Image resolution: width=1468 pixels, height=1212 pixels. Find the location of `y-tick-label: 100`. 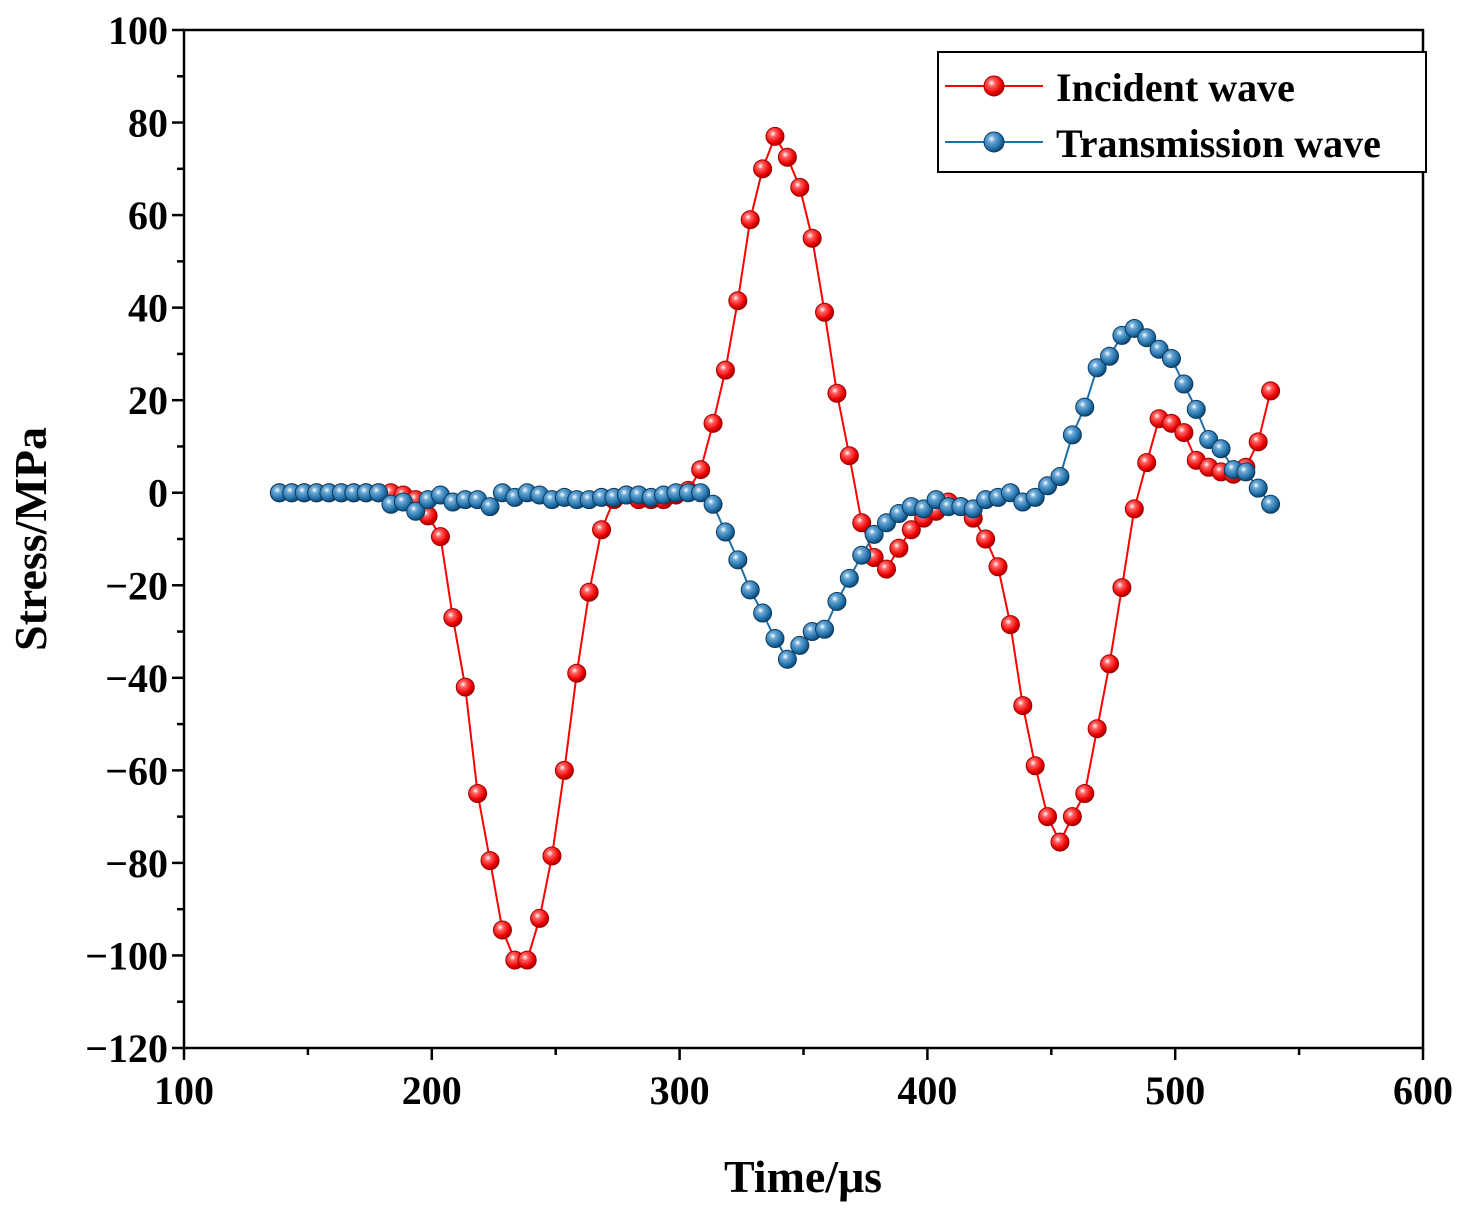

y-tick-label: 100 is located at coordinates (138, 30).